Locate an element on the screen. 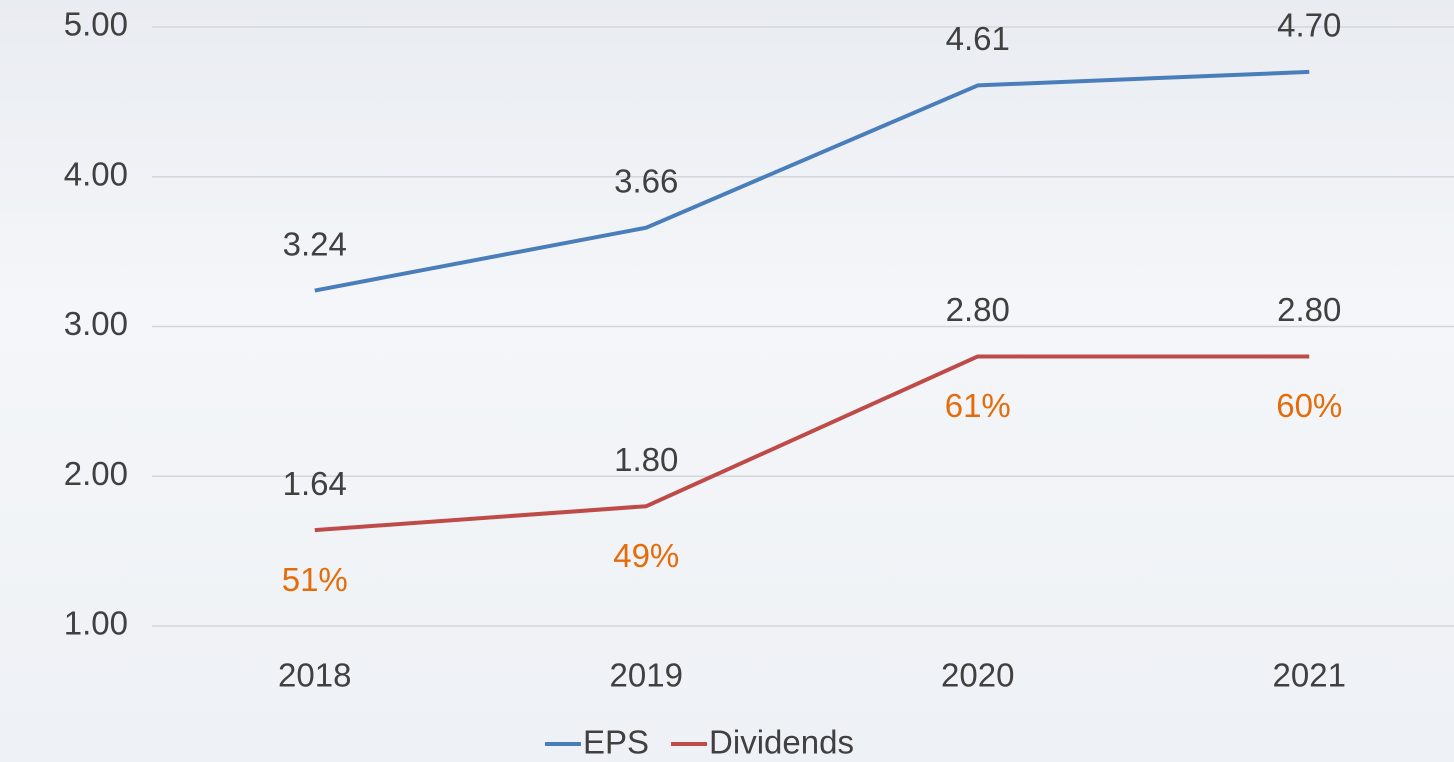 This screenshot has height=762, width=1454. payout-annotation: 49% is located at coordinates (646, 555).